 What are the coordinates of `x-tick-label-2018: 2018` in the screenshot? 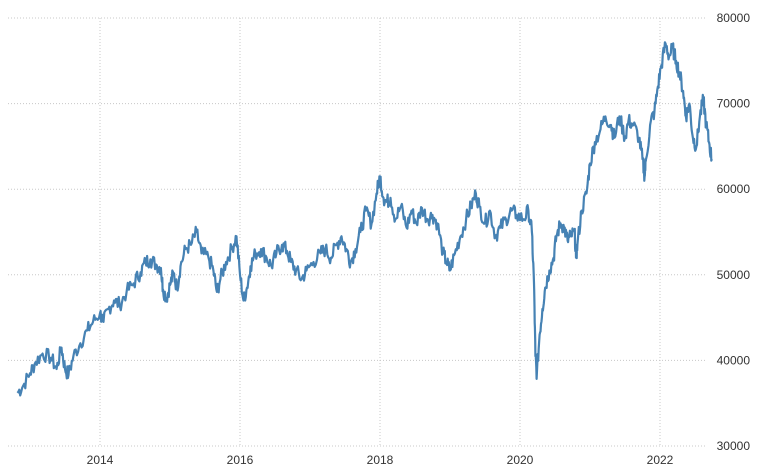 It's located at (380, 460).